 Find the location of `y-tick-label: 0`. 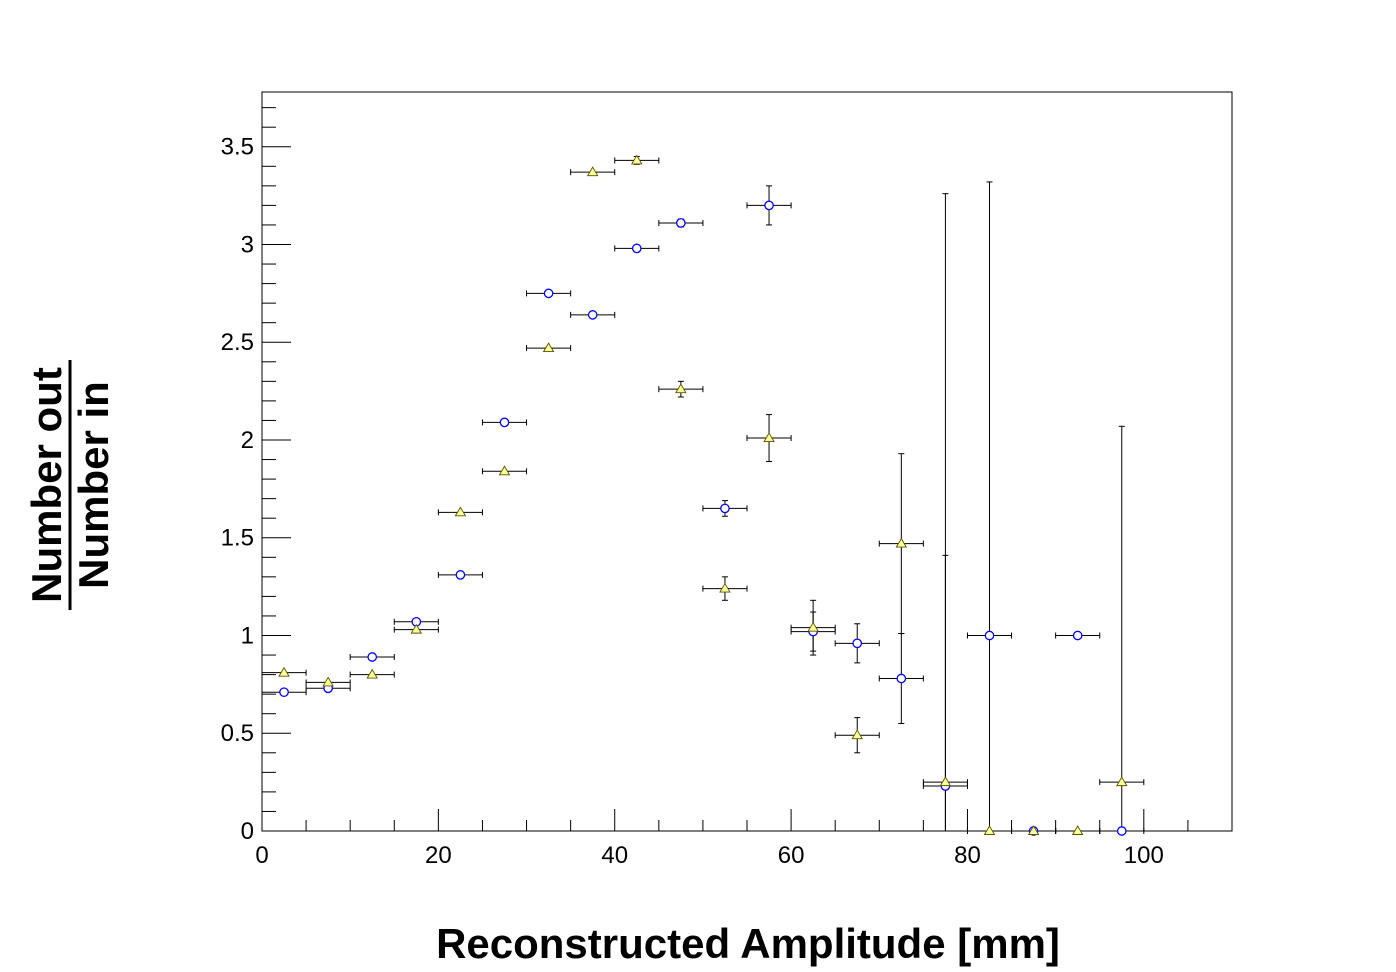

y-tick-label: 0 is located at coordinates (247, 831).